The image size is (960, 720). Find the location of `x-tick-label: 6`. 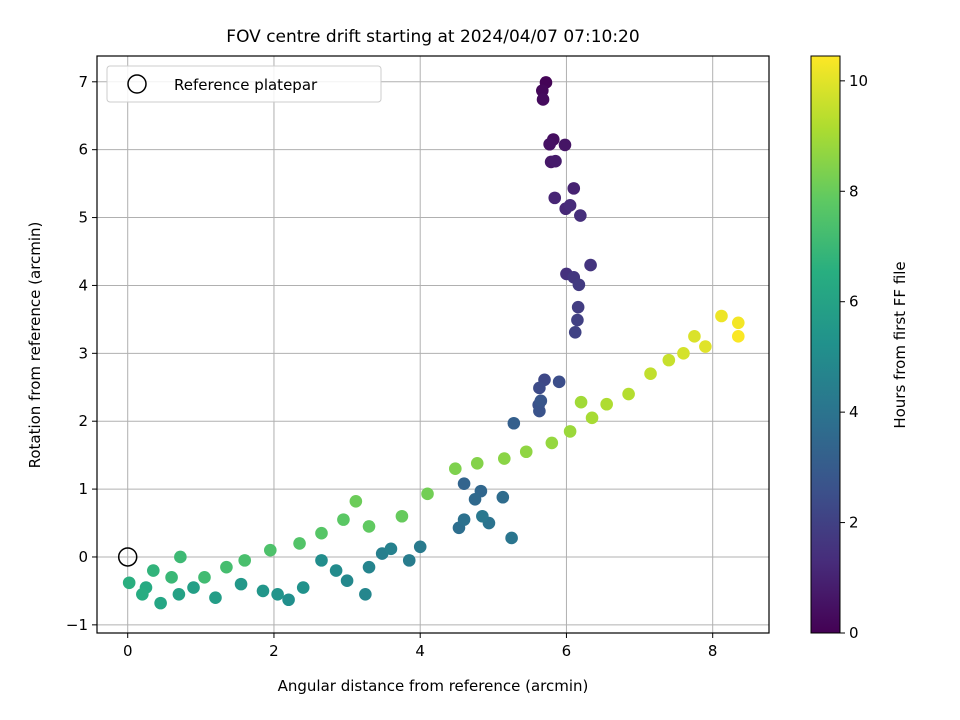

x-tick-label: 6 is located at coordinates (567, 651).